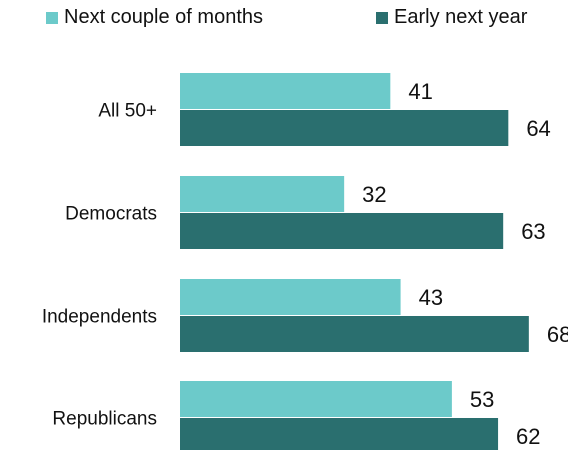 The width and height of the screenshot is (568, 450). Describe the element at coordinates (431, 297) in the screenshot. I see `data-label-next-couple-of-months-independents: 43` at that location.